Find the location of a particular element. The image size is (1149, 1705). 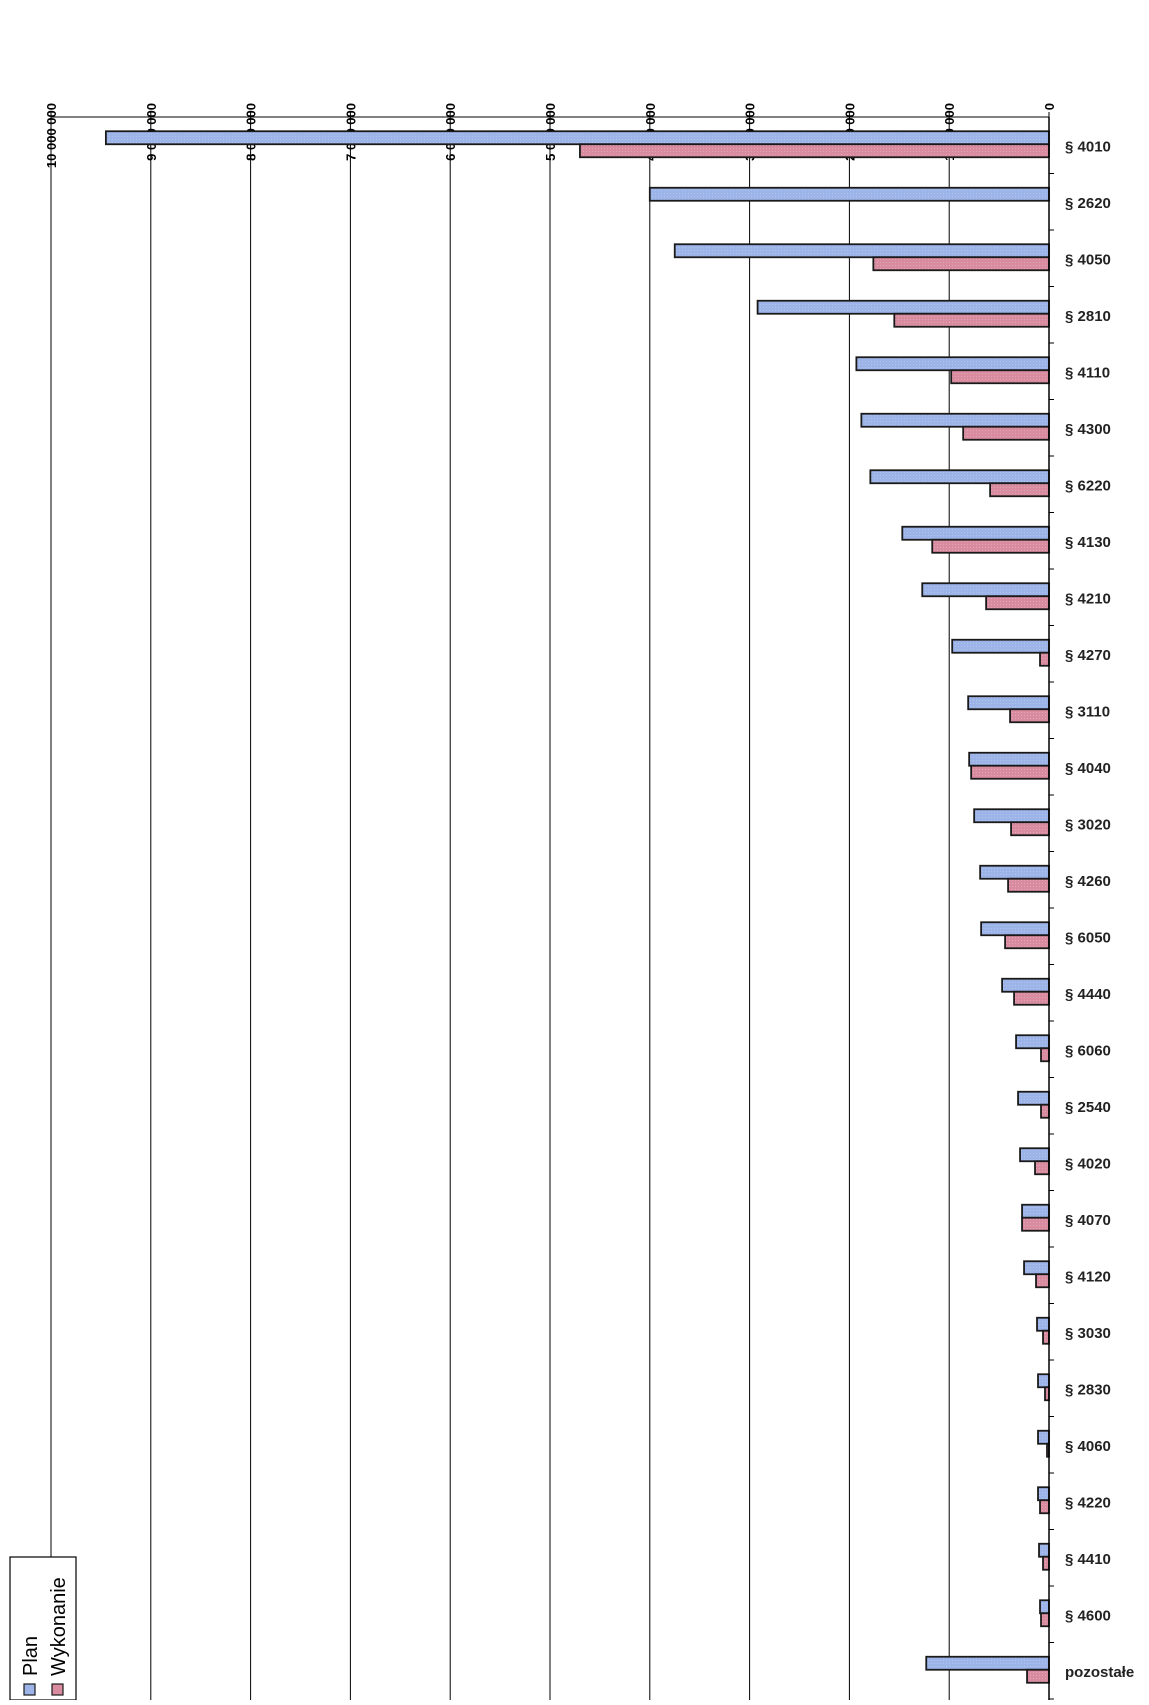

tick-label: 10 000 000 is located at coordinates (51, 135).